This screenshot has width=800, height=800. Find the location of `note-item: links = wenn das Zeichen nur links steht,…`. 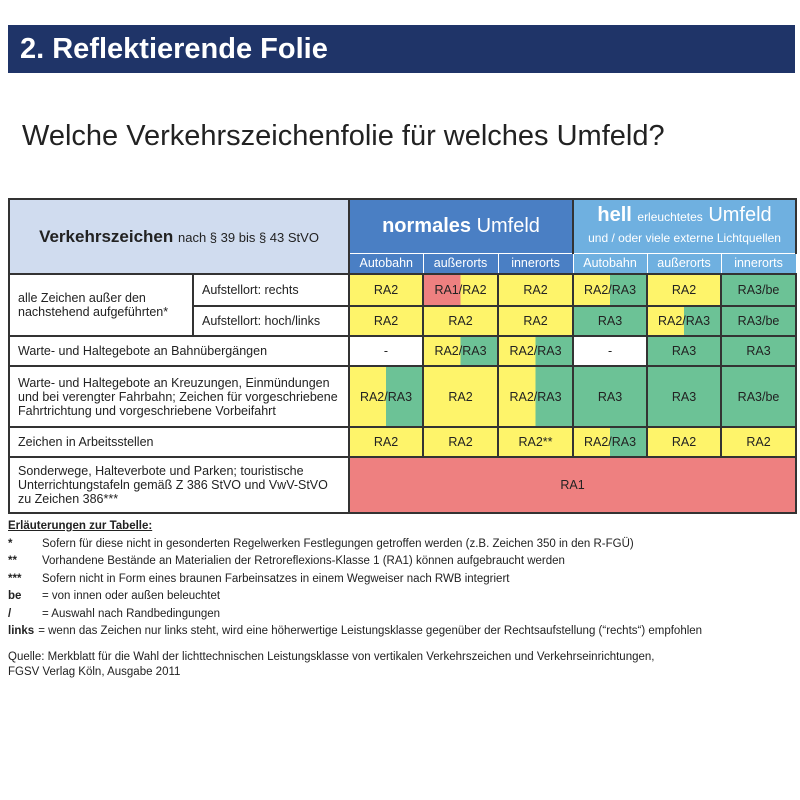

note-item: links = wenn das Zeichen nur links steht,… is located at coordinates (355, 632).